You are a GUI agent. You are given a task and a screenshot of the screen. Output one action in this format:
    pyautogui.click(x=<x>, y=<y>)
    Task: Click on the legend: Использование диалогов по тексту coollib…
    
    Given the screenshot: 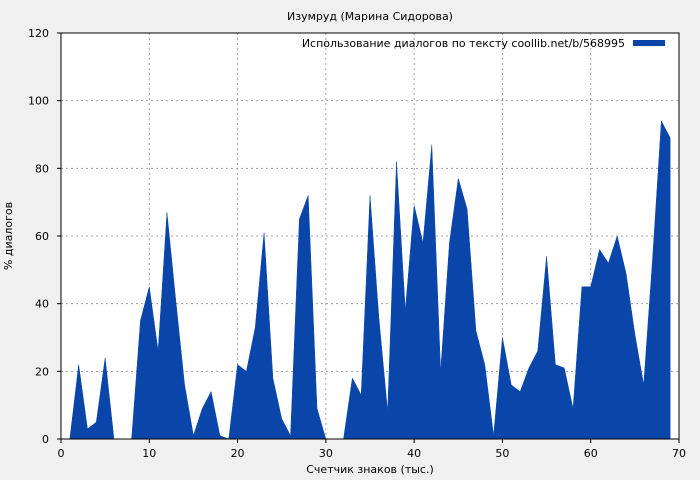 What is the action you would take?
    pyautogui.click(x=483, y=43)
    